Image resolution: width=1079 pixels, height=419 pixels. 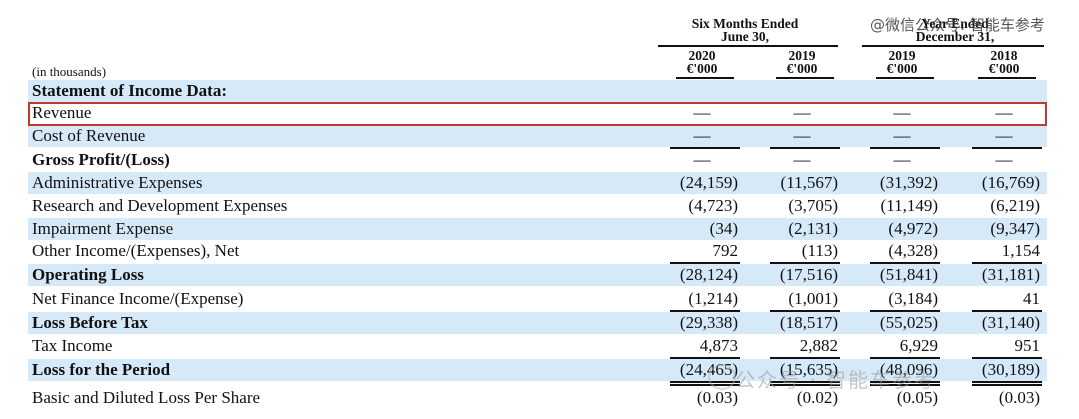 What do you see at coordinates (955, 36) in the screenshot?
I see `group-subtitle: December 31,` at bounding box center [955, 36].